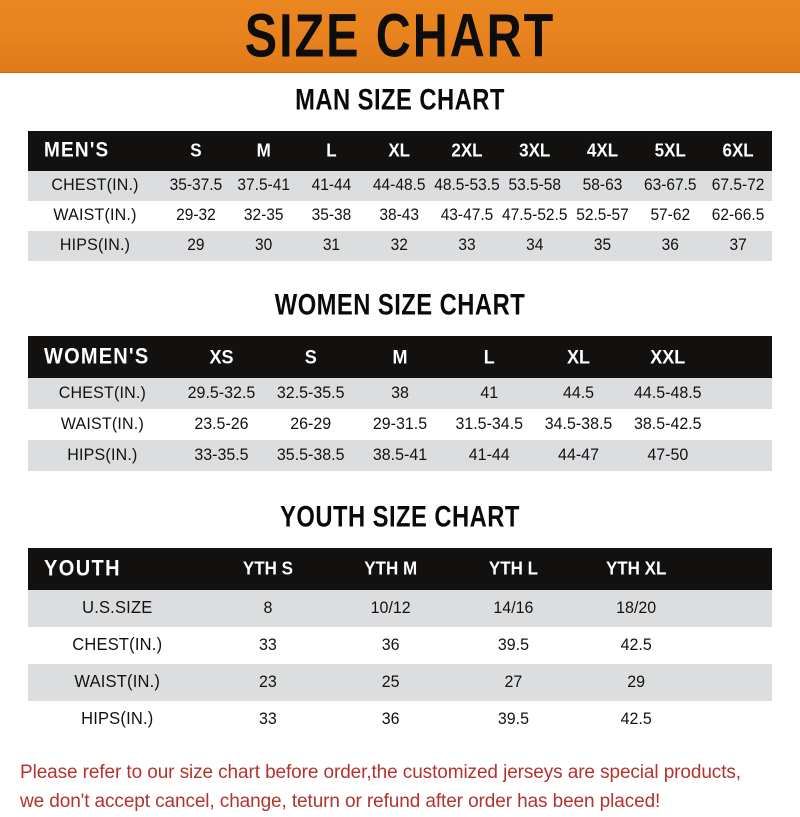 The width and height of the screenshot is (800, 817). I want to click on table-row: U.S.SIZE 8 10/12 14/16 18/20, so click(400, 608).